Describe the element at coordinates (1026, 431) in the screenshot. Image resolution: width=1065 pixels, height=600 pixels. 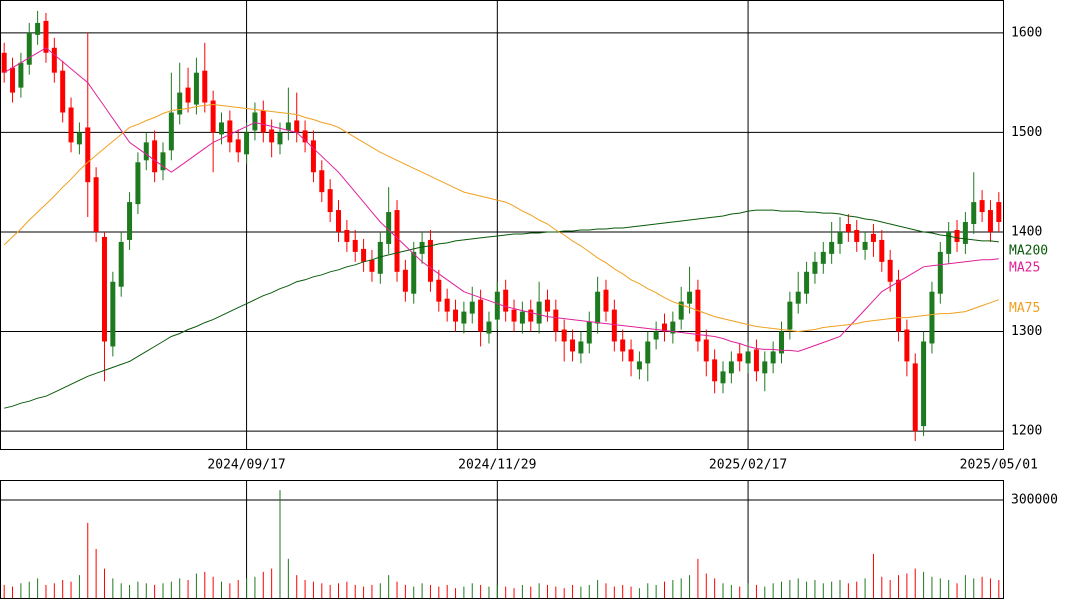
I see `y-tick-label: 1200` at that location.